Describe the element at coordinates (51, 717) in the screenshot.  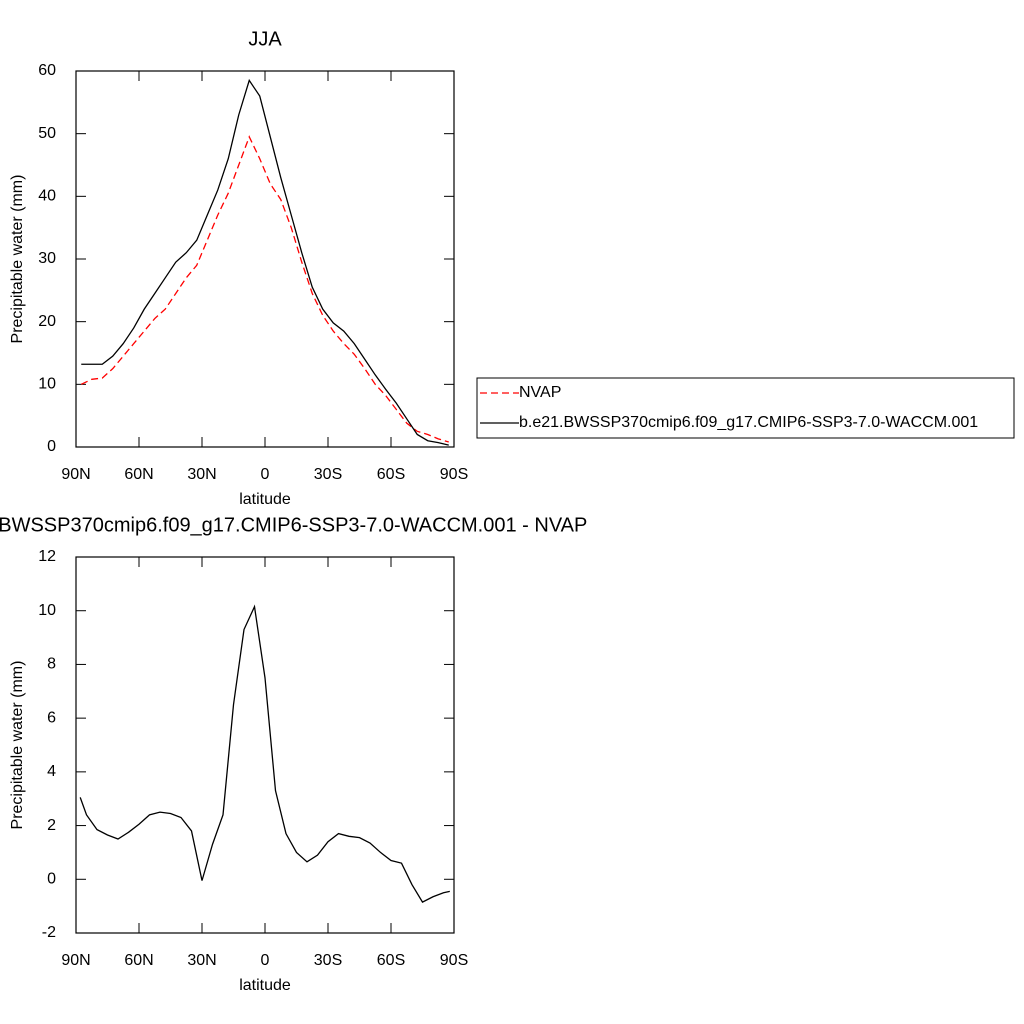
I see `y-tick-label: 6` at that location.